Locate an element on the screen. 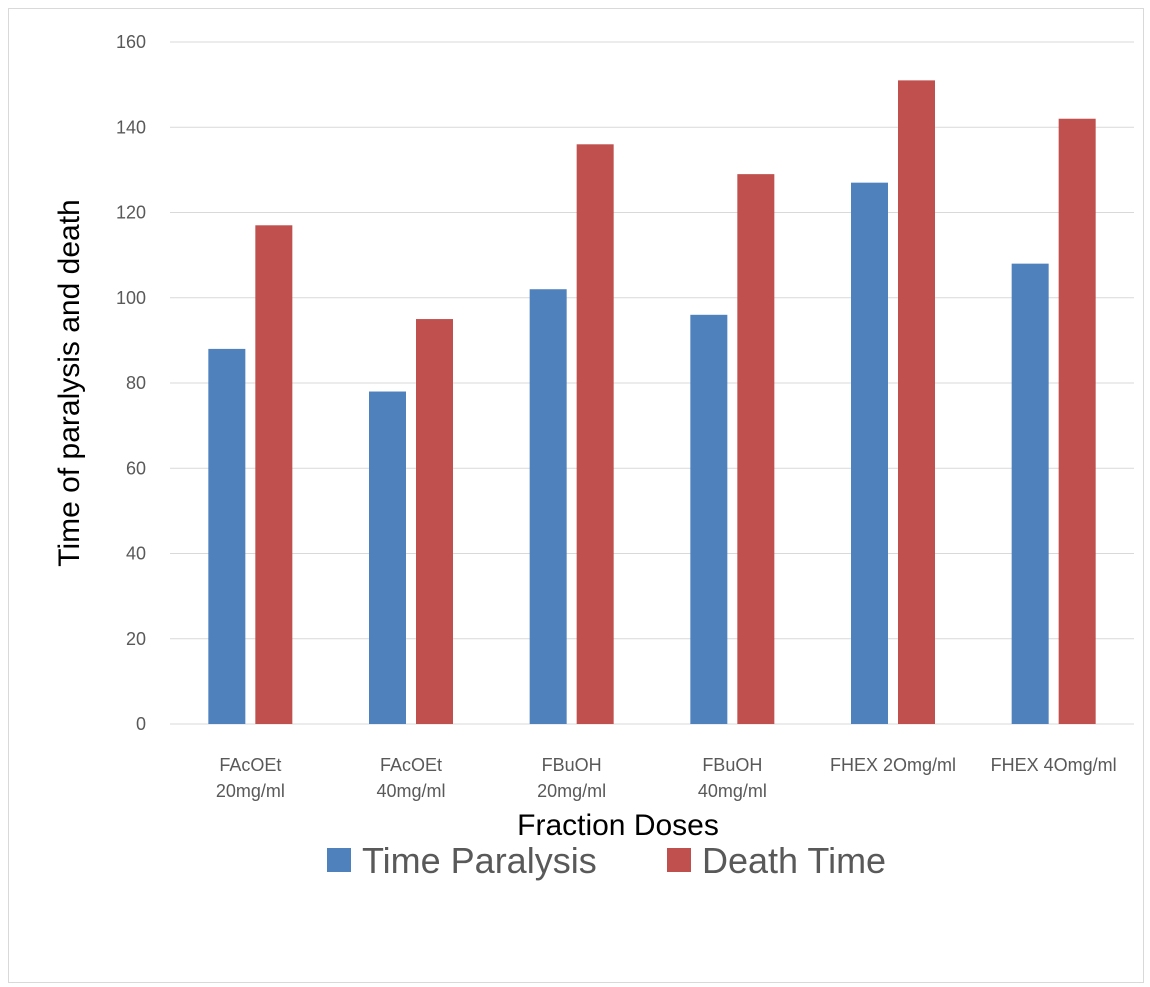 The height and width of the screenshot is (987, 1150). legend: Time Paralysis Death Time is located at coordinates (606, 860).